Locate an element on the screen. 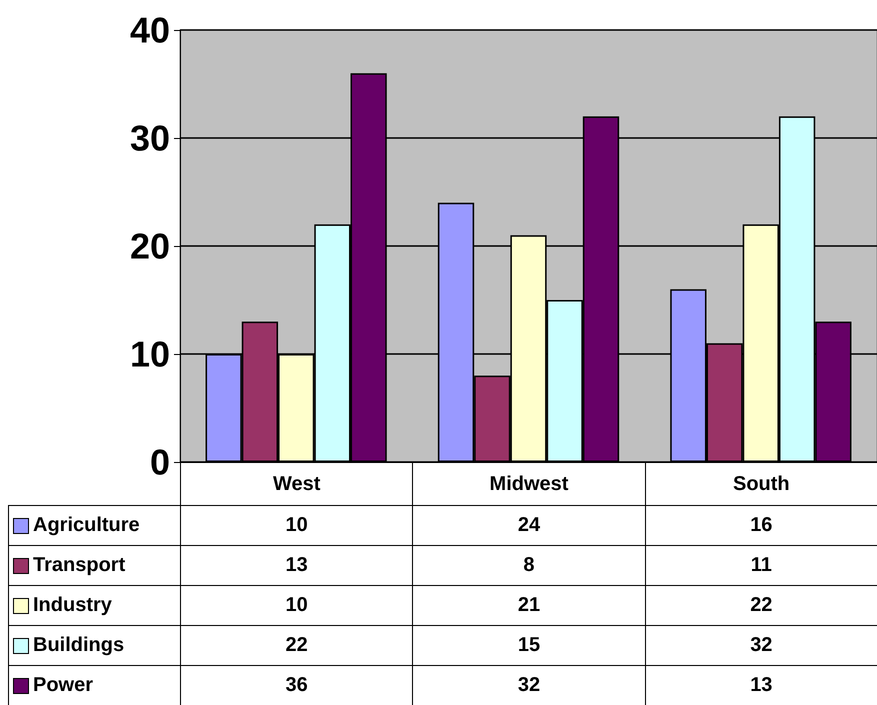 The image size is (877, 705). legend-label: Power is located at coordinates (63, 685).